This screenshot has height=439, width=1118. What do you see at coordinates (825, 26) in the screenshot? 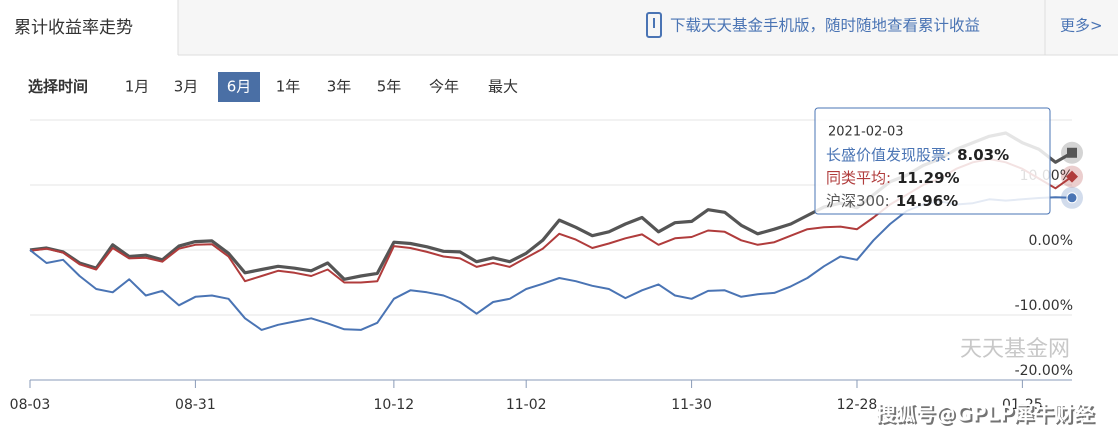
I see `download-link: 下载天天基金手机版，随时随地查看累计收益` at bounding box center [825, 26].